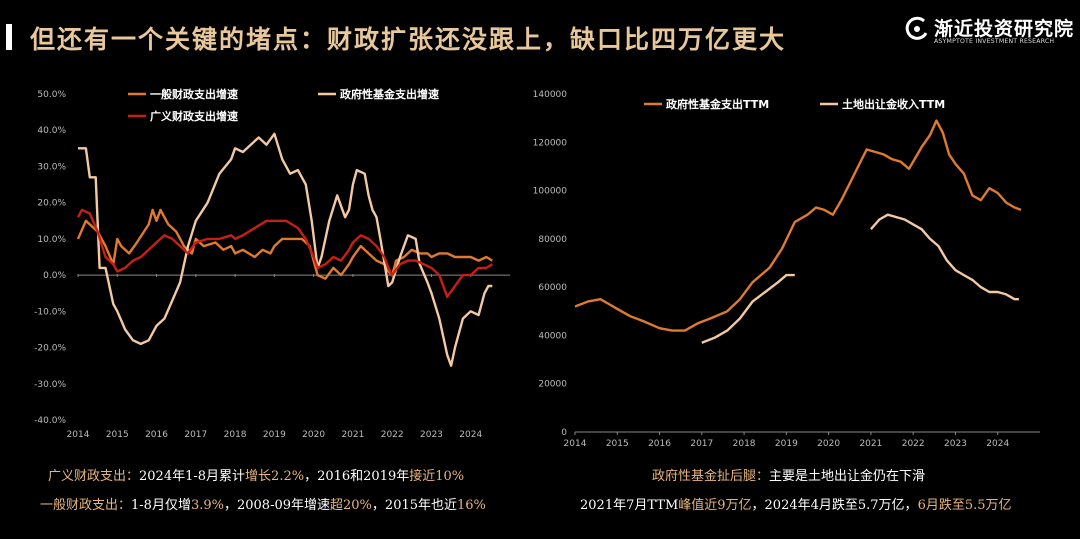 The height and width of the screenshot is (539, 1080). Describe the element at coordinates (550, 95) in the screenshot. I see `y-tick-label: 140000` at that location.